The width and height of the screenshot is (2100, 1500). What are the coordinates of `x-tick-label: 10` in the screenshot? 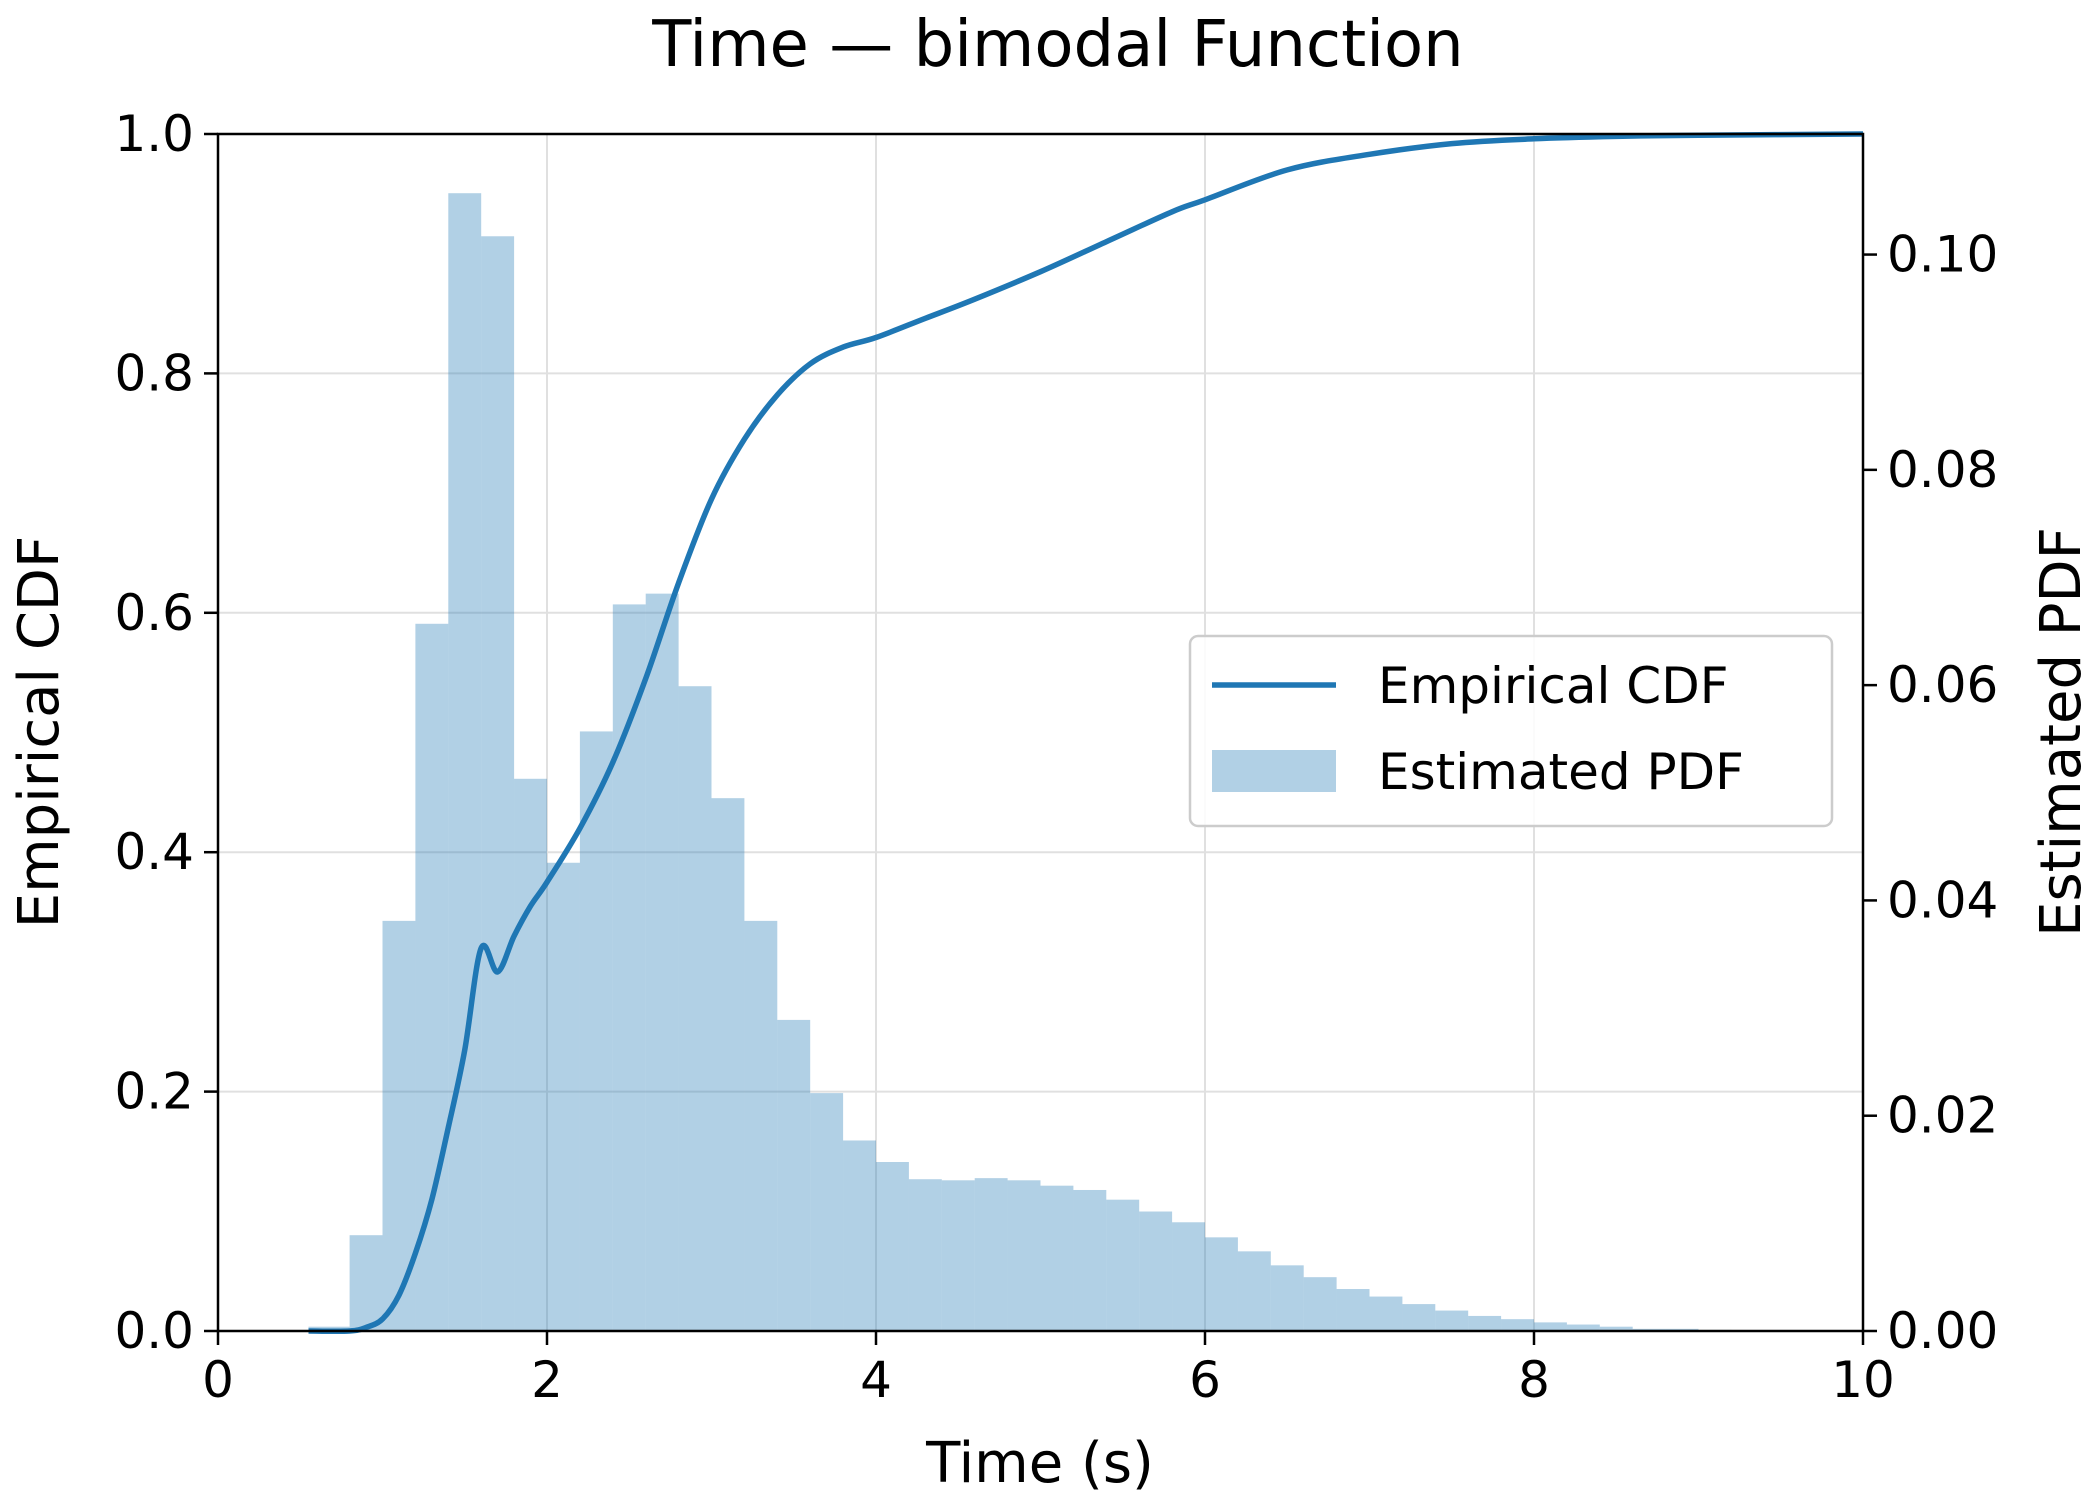 It's located at (1863, 1380).